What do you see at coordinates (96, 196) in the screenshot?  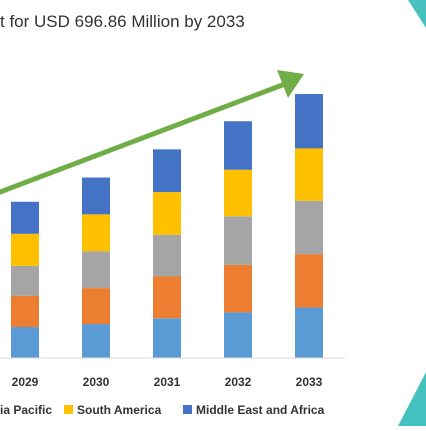 I see `bar-segment-2030-s5` at bounding box center [96, 196].